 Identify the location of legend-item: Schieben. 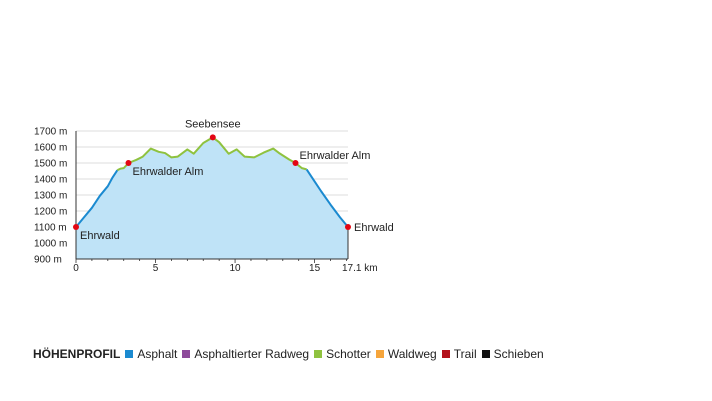
(512, 354).